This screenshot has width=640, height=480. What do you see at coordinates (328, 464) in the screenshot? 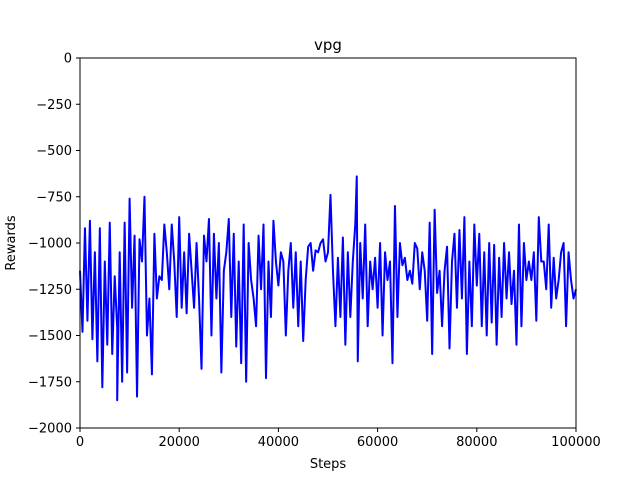
I see `x-axis-label: Steps` at bounding box center [328, 464].